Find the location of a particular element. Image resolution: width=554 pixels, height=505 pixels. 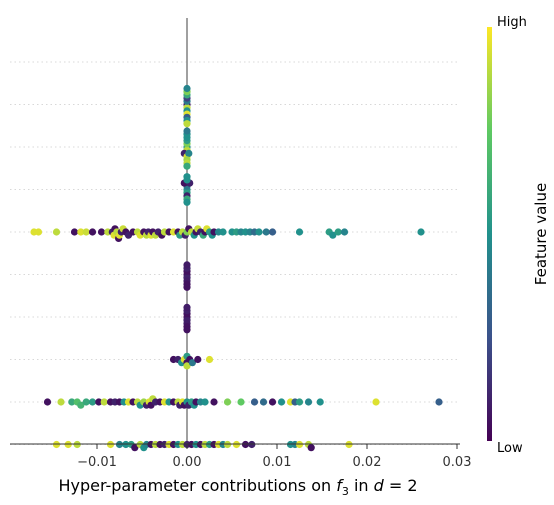

x-tick-label: 0.03 is located at coordinates (457, 462).